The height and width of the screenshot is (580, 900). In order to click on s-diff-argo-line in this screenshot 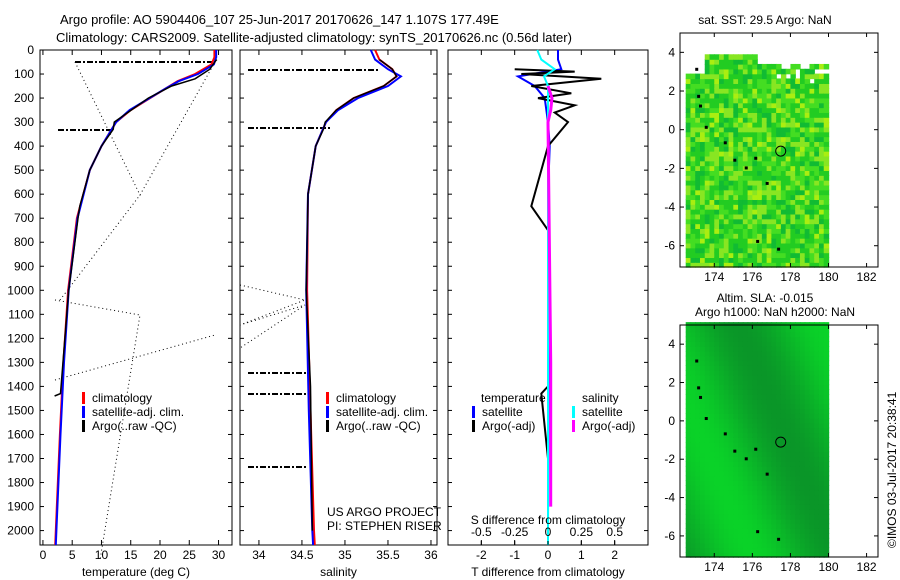, I will do `click(550, 296)`.